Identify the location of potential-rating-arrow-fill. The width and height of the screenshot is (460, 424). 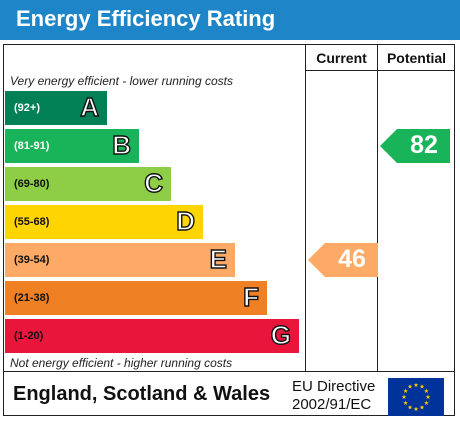
(415, 146).